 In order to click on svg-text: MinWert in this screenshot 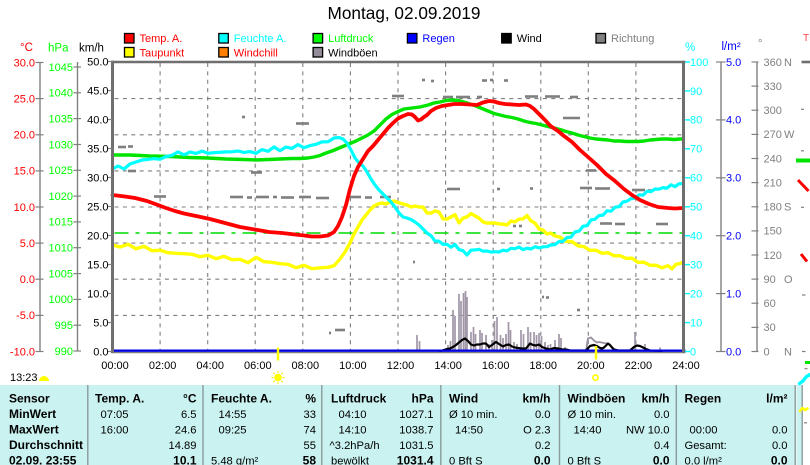, I will do `click(32, 414)`.